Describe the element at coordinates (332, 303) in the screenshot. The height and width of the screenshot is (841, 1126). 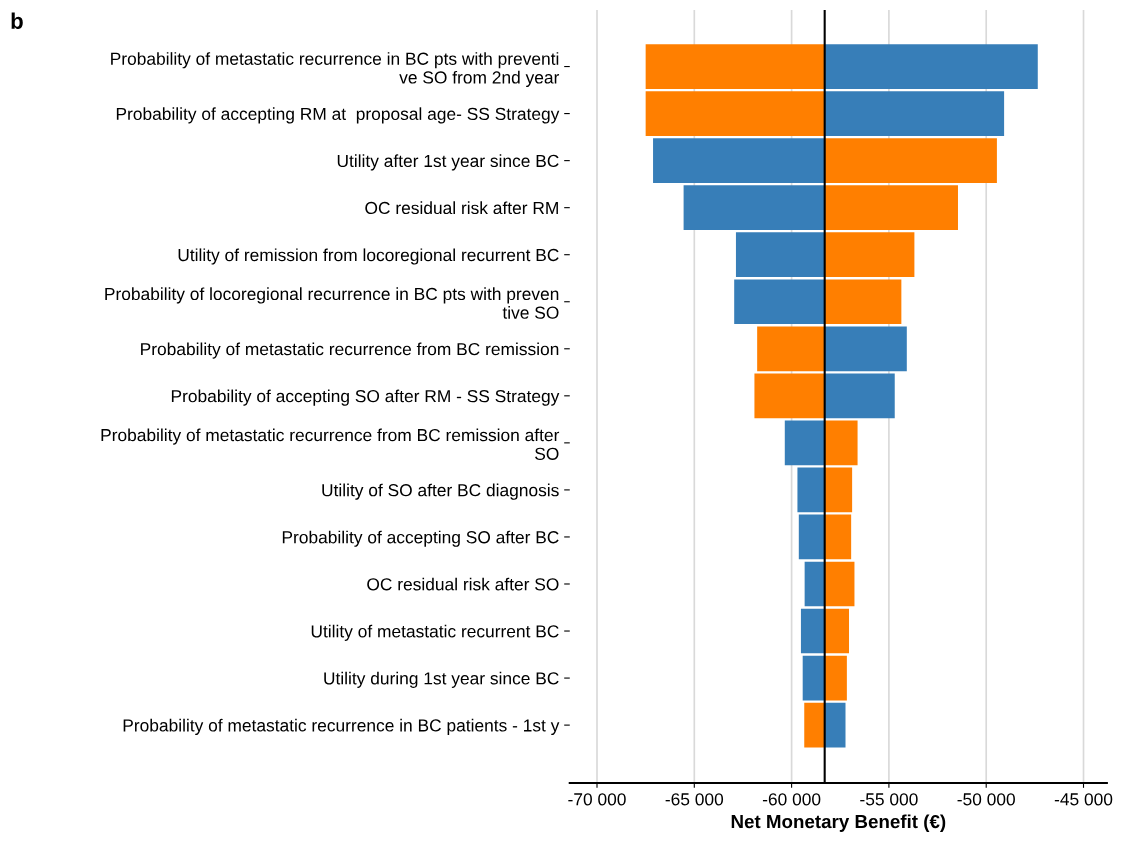
I see `y-tick-label: Probability of locoregional recurrence in BC pts with preven tive SO` at that location.